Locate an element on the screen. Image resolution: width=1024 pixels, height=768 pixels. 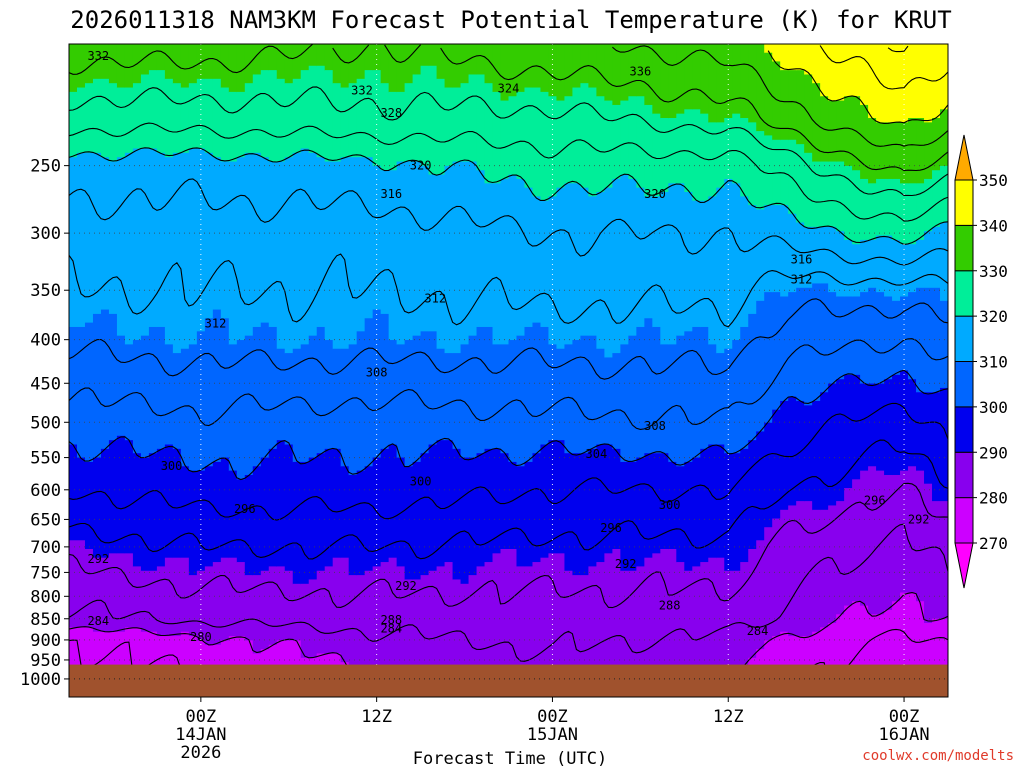
contour-label: 284 is located at coordinates (391, 629).